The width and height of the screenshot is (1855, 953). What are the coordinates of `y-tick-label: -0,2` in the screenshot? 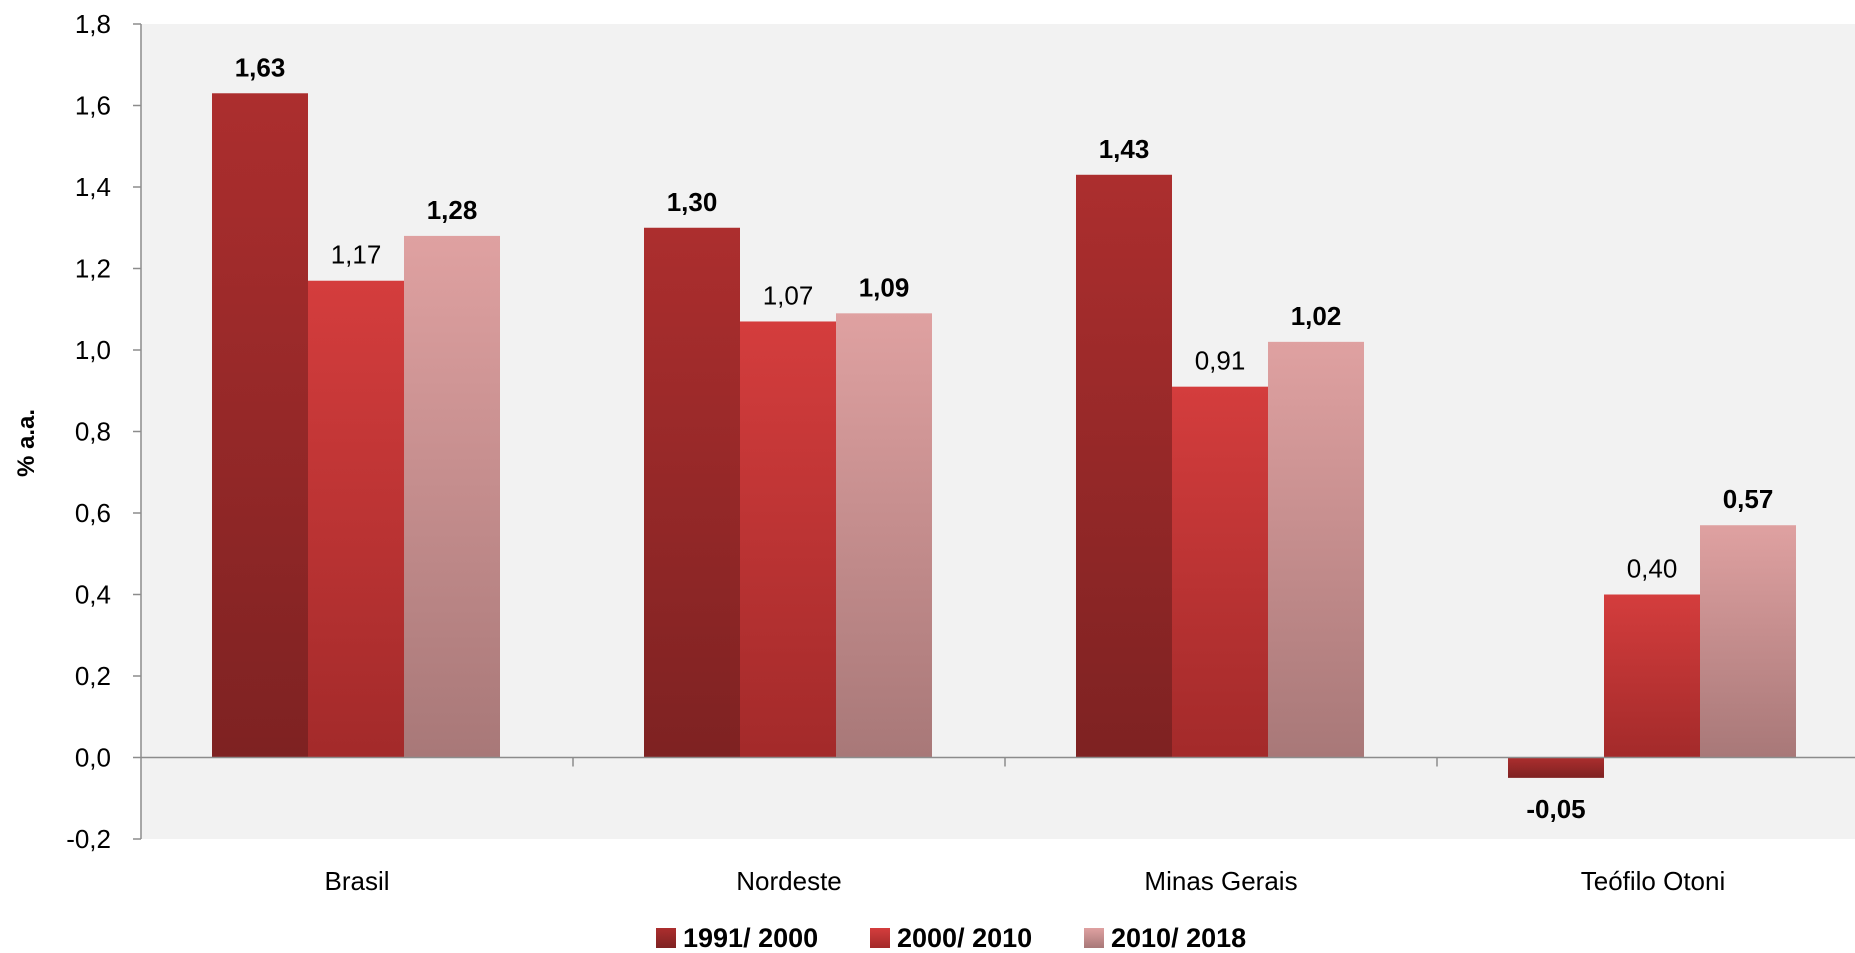 It's located at (88, 839).